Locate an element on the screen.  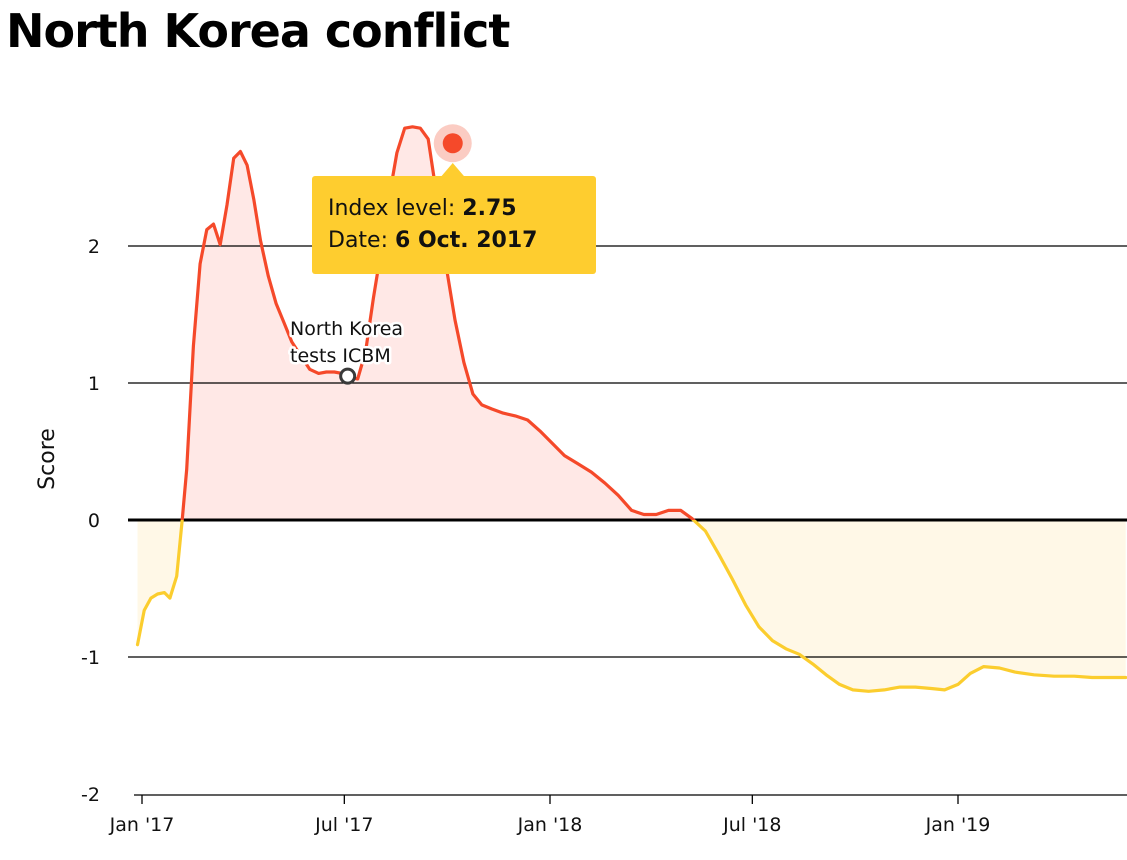
annotation-label-line1: North Korea is located at coordinates (346, 329).